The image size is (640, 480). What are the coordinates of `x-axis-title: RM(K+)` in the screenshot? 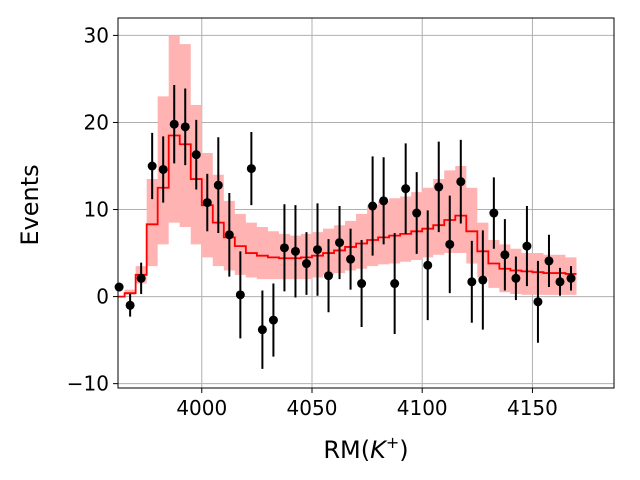 It's located at (365, 448).